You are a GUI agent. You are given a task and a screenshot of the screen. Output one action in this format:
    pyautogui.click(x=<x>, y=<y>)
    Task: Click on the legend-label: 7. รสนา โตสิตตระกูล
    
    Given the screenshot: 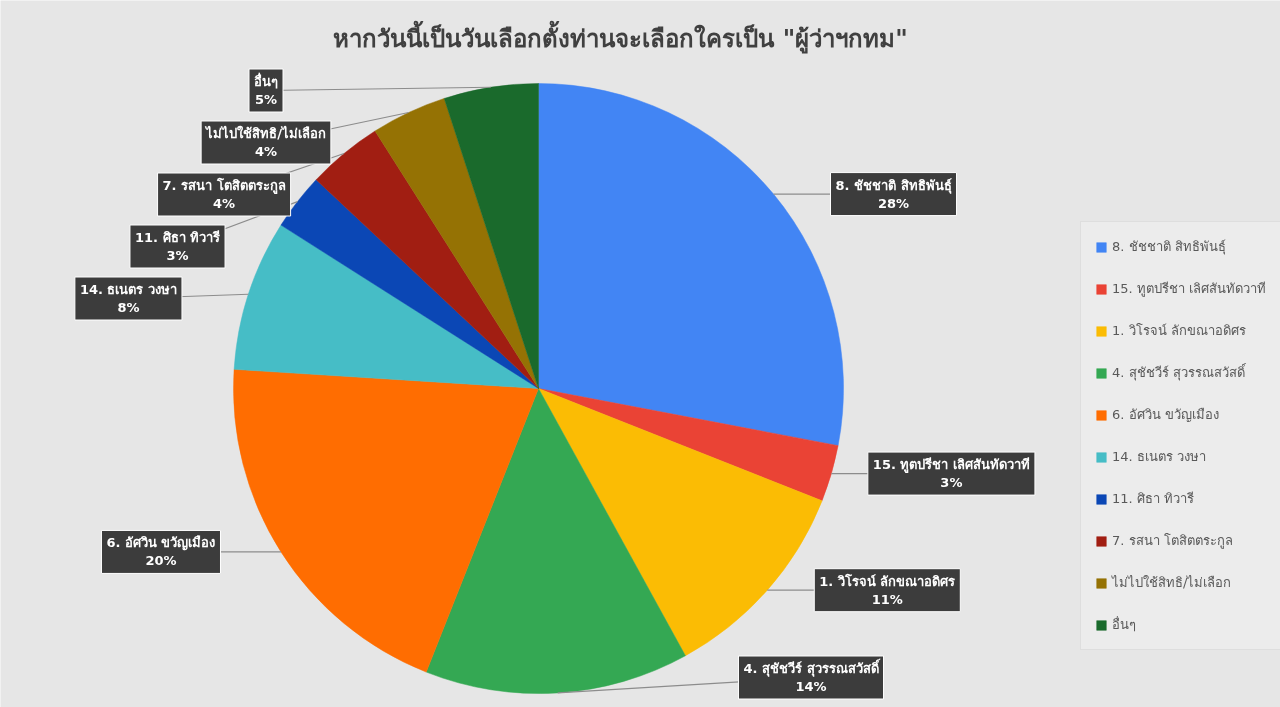 What is the action you would take?
    pyautogui.click(x=1173, y=541)
    